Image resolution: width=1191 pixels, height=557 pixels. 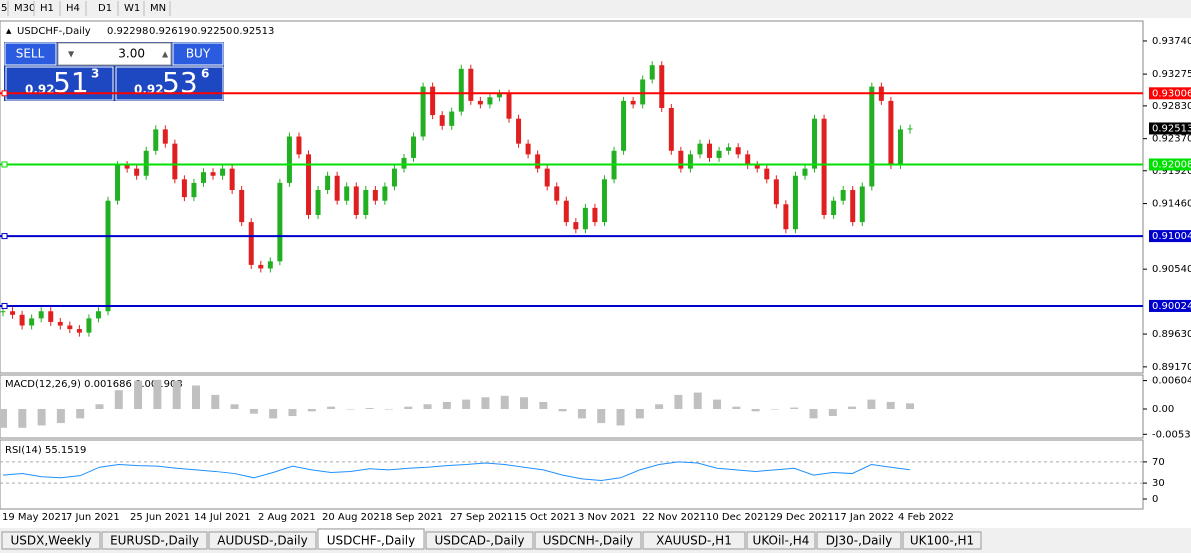 I want to click on timeframe-button: 5, so click(x=4, y=8).